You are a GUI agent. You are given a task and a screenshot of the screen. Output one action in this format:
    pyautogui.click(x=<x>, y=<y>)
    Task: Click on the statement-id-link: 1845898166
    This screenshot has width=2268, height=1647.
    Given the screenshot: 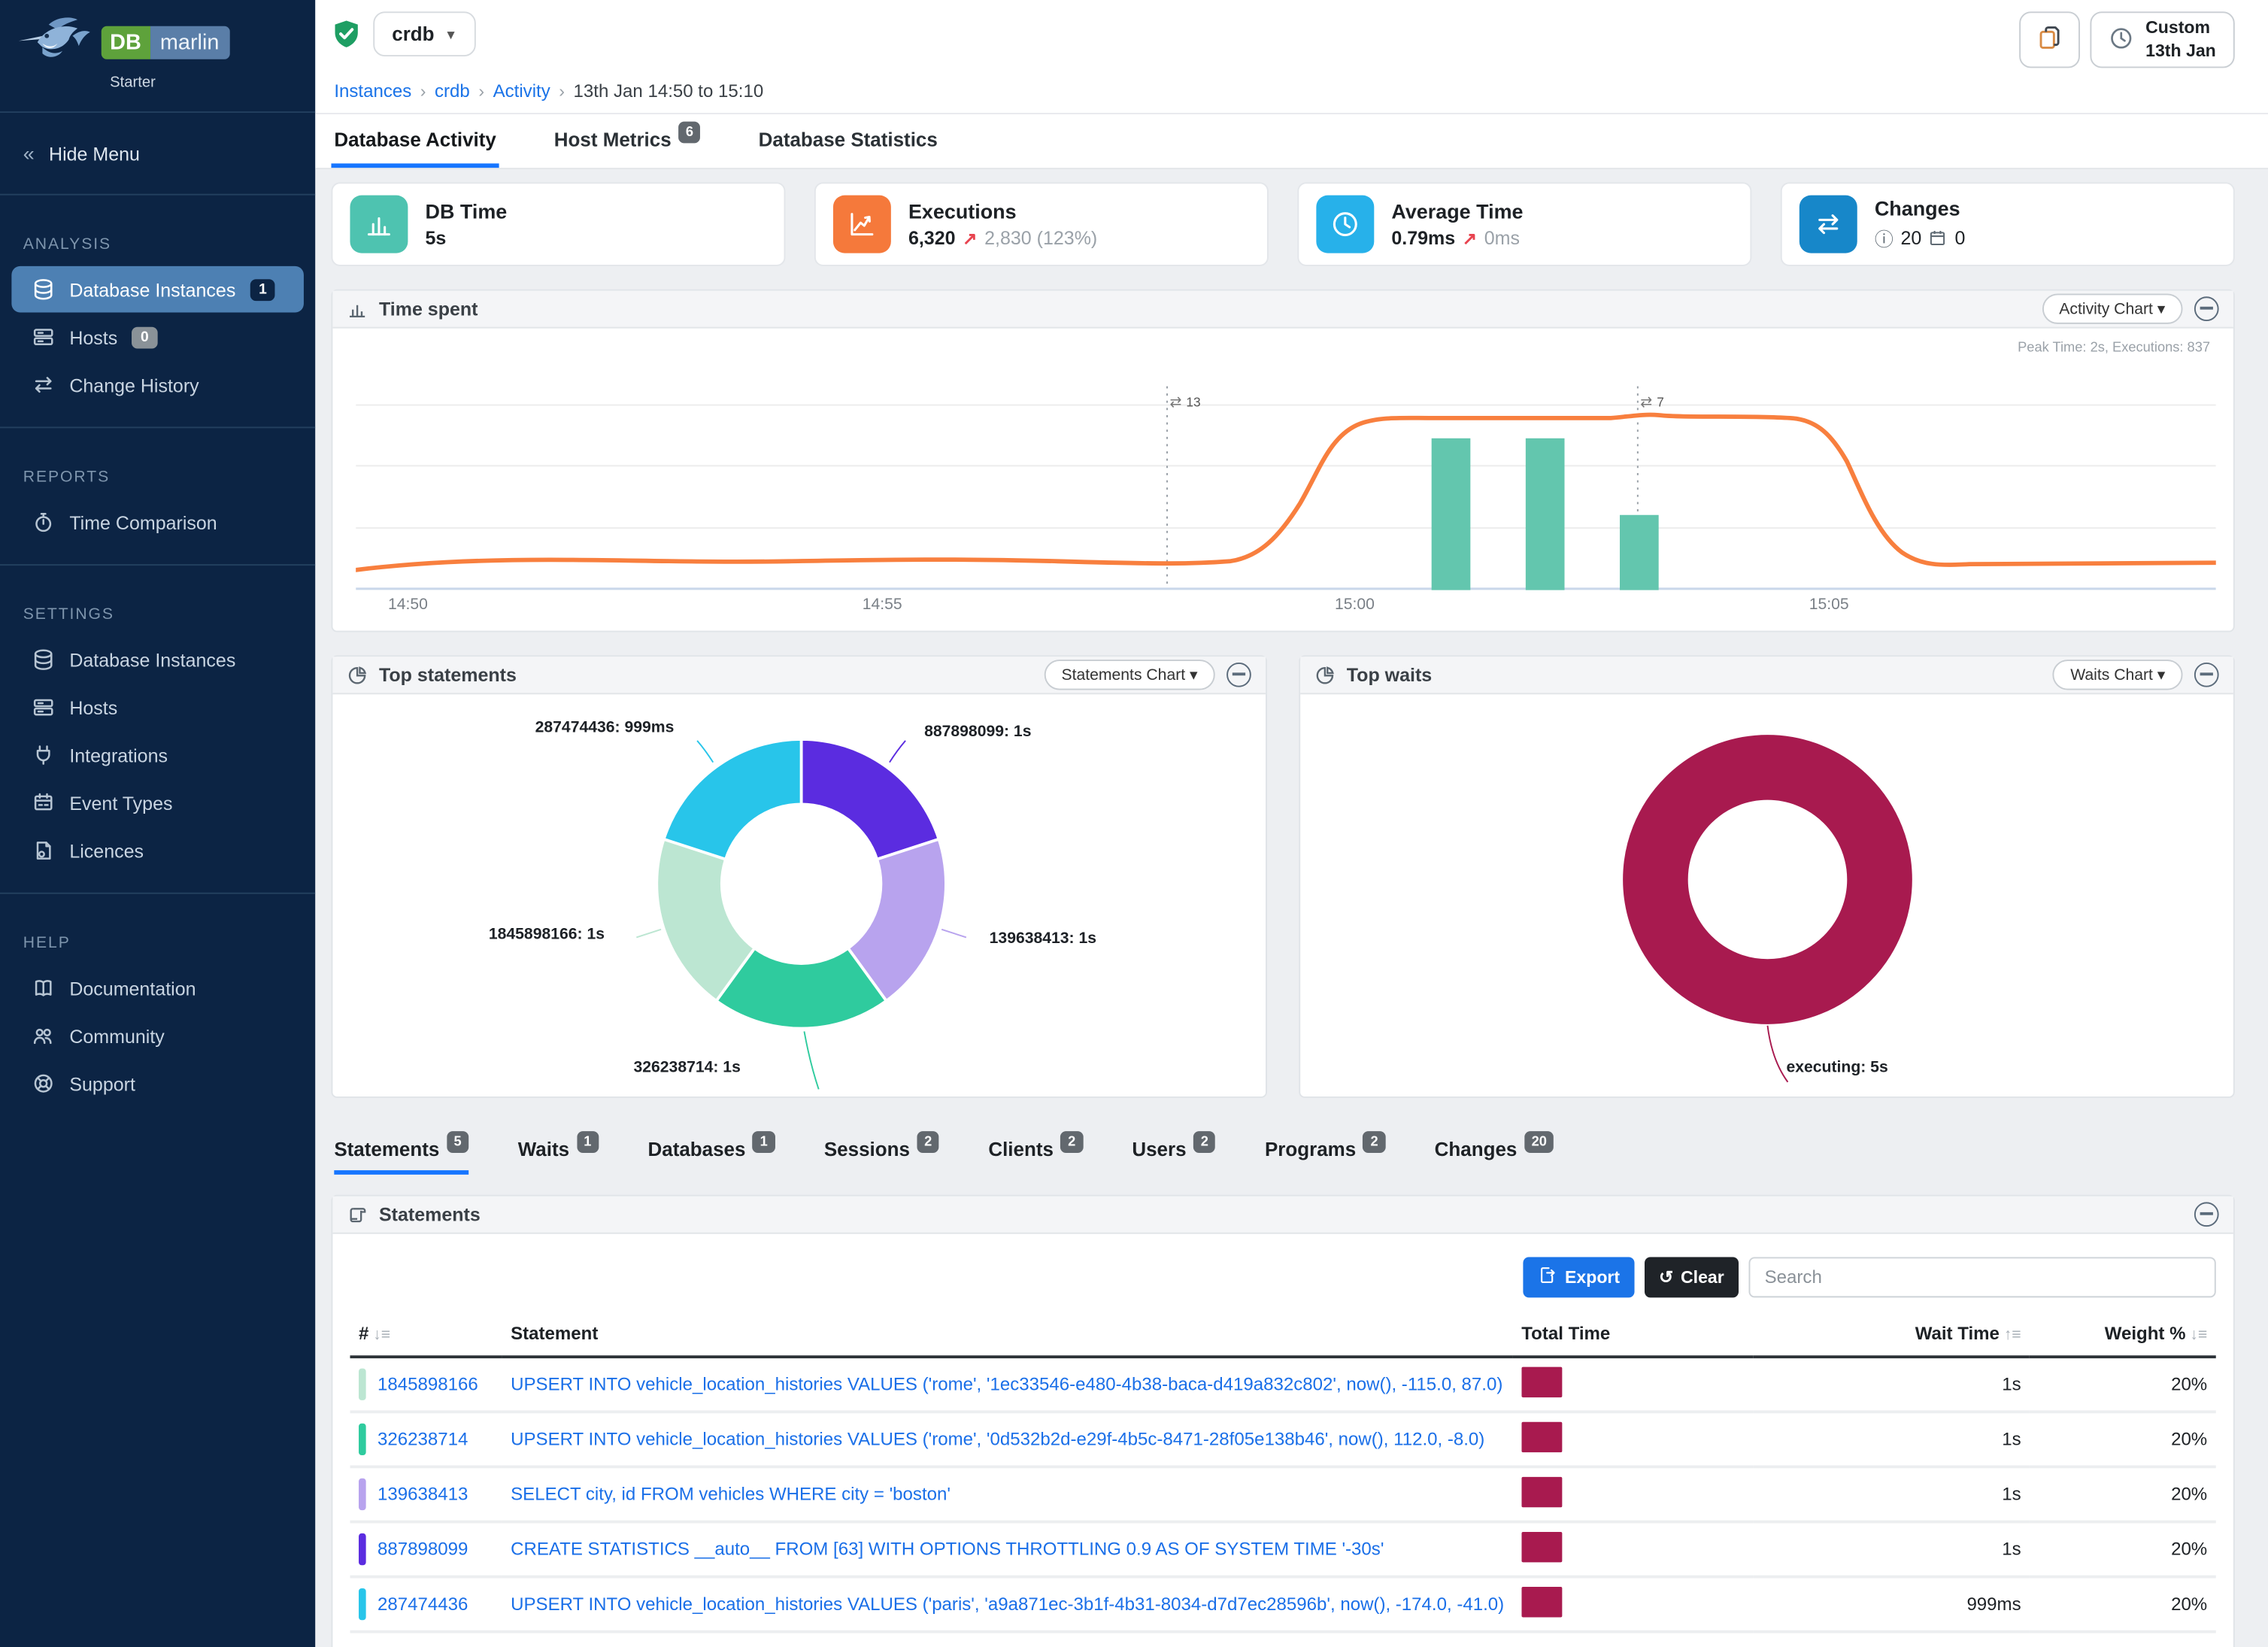 What is the action you would take?
    pyautogui.click(x=427, y=1384)
    